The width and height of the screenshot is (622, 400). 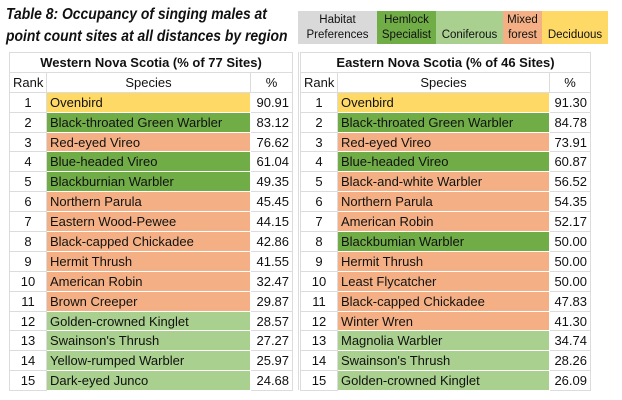 What do you see at coordinates (28, 361) in the screenshot?
I see `rank-cell: 14` at bounding box center [28, 361].